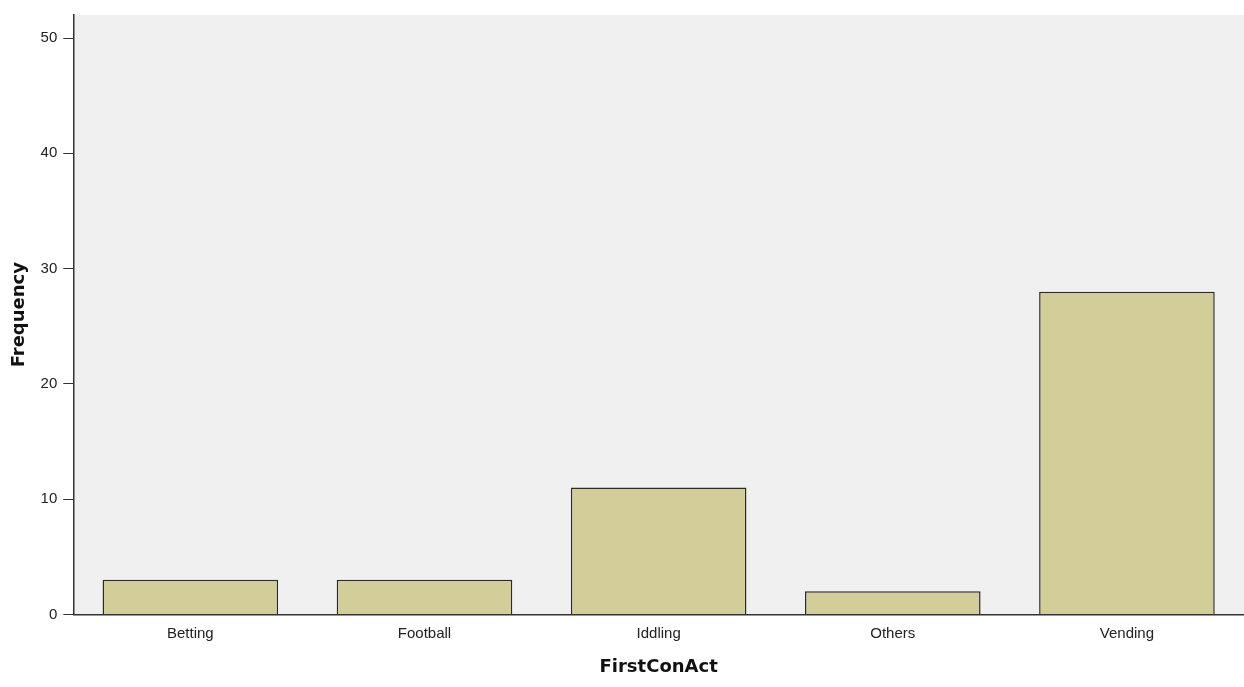 Image resolution: width=1244 pixels, height=687 pixels. What do you see at coordinates (424, 632) in the screenshot?
I see `x-tick-label: Football` at bounding box center [424, 632].